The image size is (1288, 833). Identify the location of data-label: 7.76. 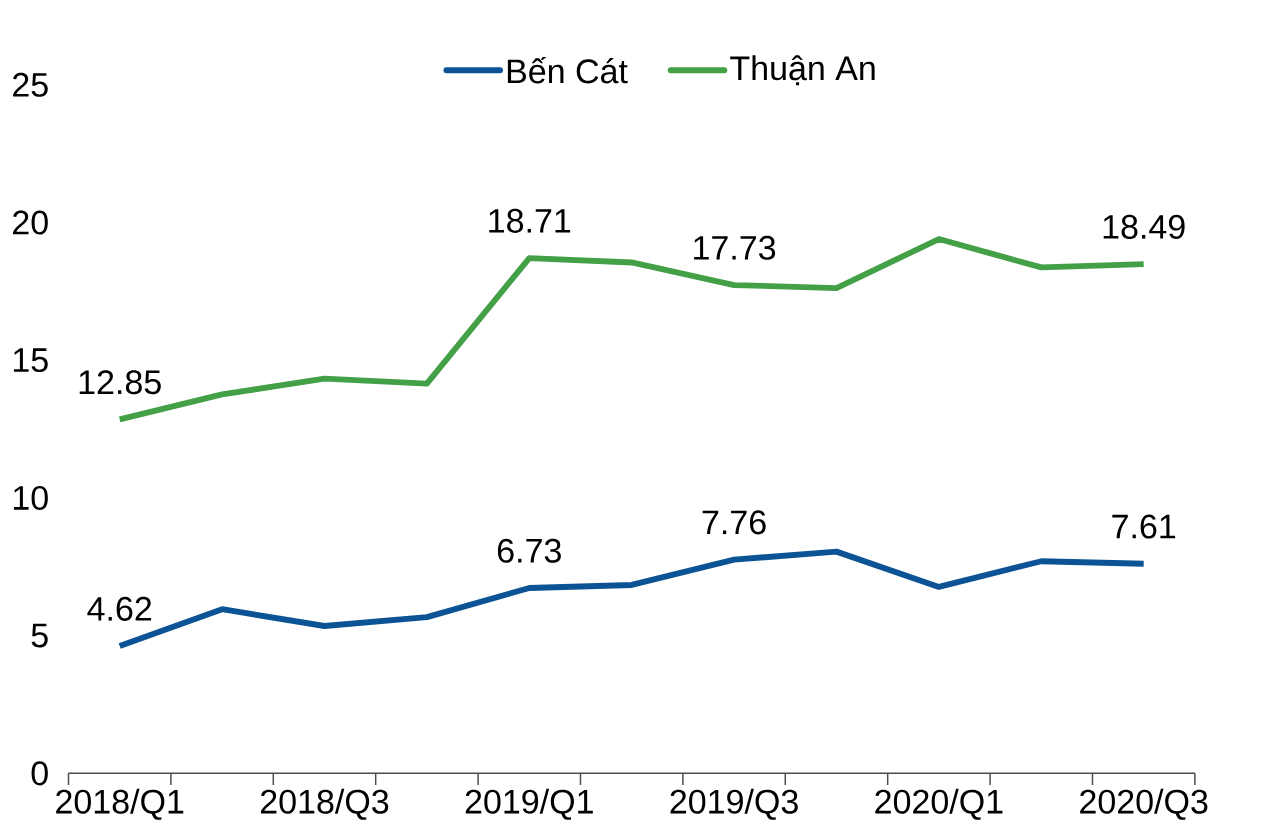
(734, 522).